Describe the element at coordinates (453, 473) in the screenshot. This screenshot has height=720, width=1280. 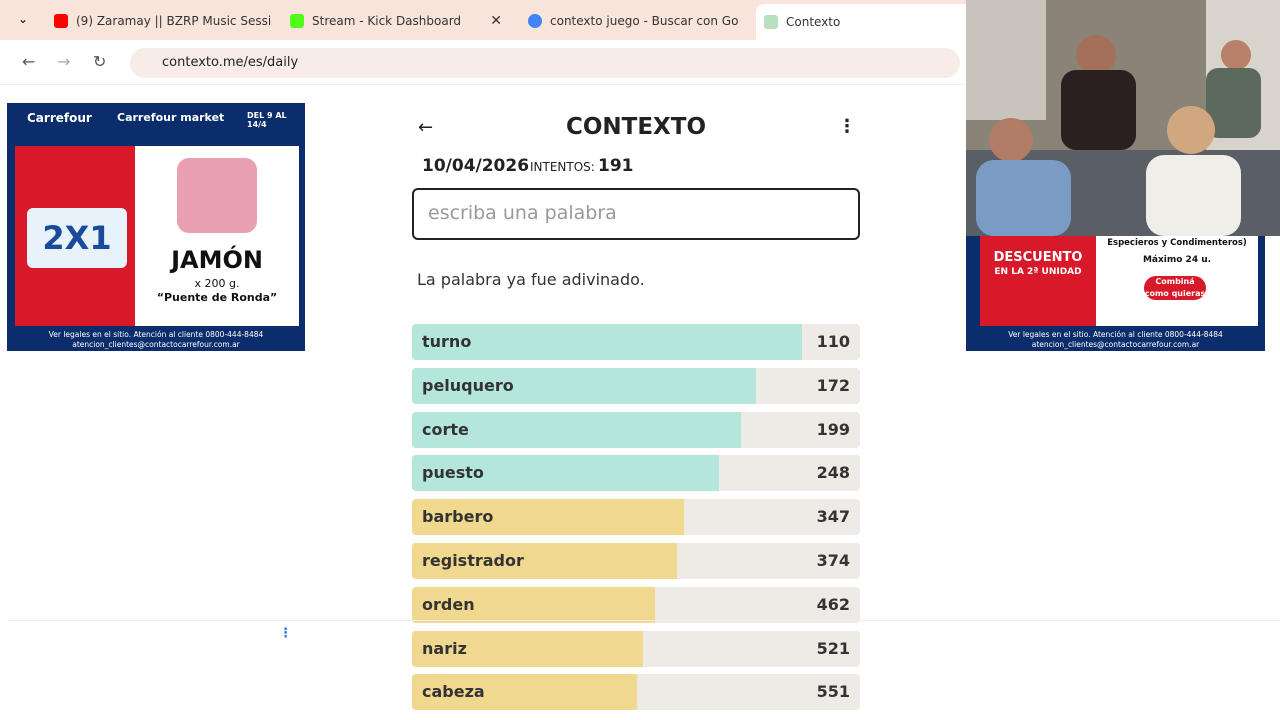
I see `guess-word: puesto` at that location.